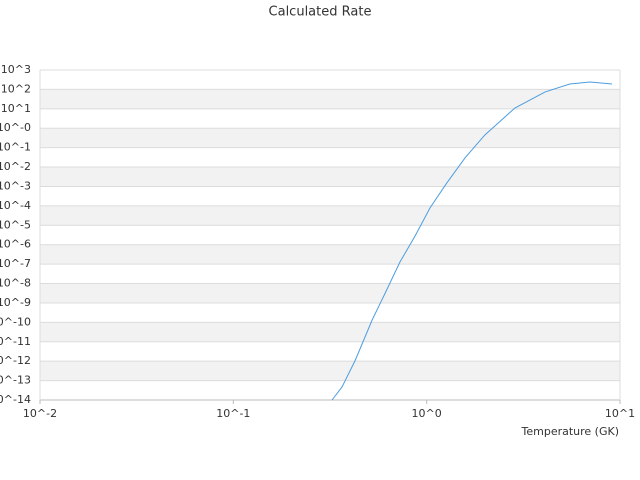  What do you see at coordinates (15, 341) in the screenshot?
I see `y-tick-label: 10^-11` at bounding box center [15, 341].